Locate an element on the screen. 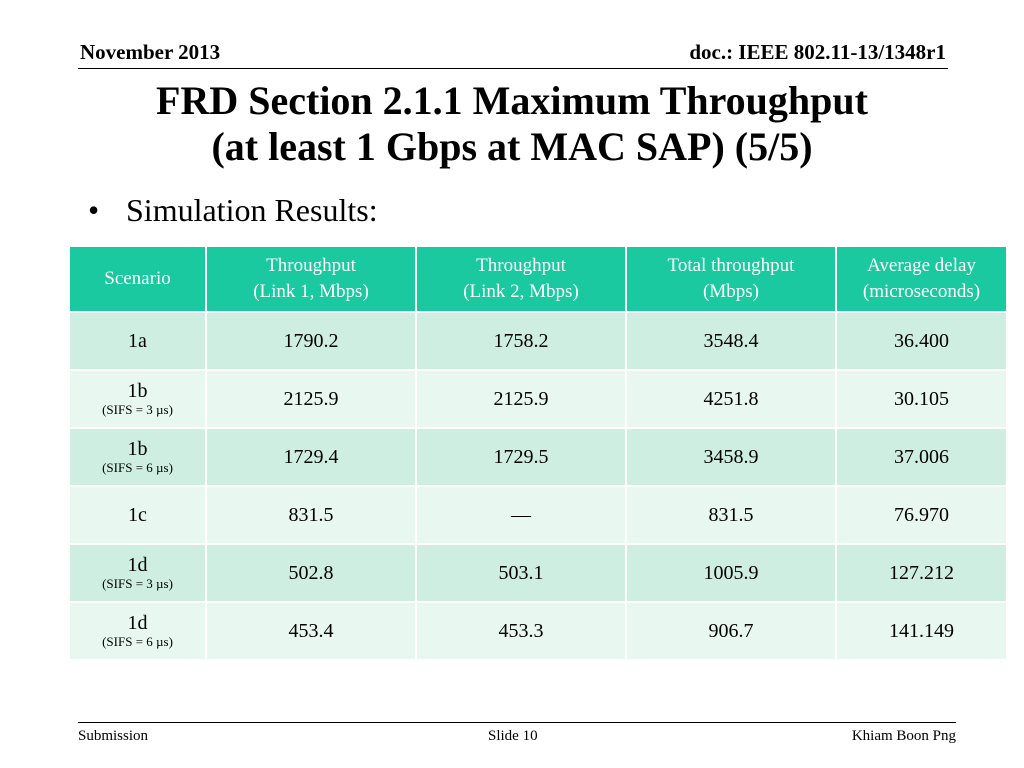 The width and height of the screenshot is (1024, 768). header-divider is located at coordinates (513, 68).